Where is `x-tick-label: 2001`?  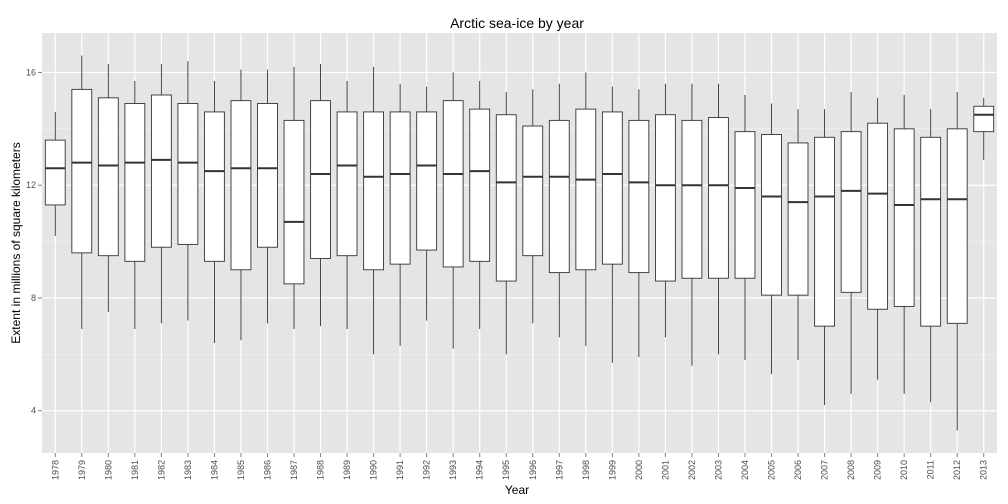
x-tick-label: 2001 is located at coordinates (665, 470).